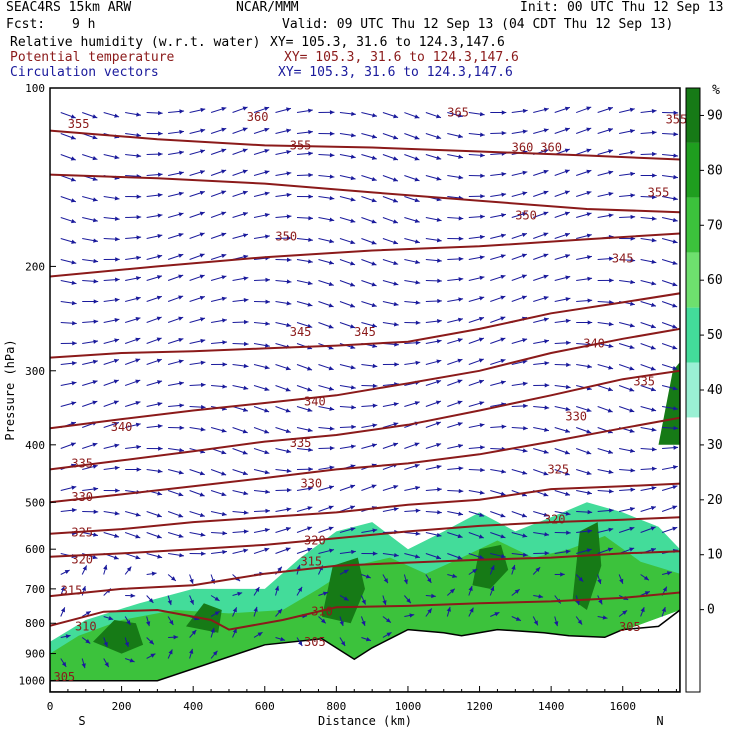 This screenshot has width=740, height=740. Describe the element at coordinates (286, 236) in the screenshot. I see `theta-contour-label: 350` at that location.